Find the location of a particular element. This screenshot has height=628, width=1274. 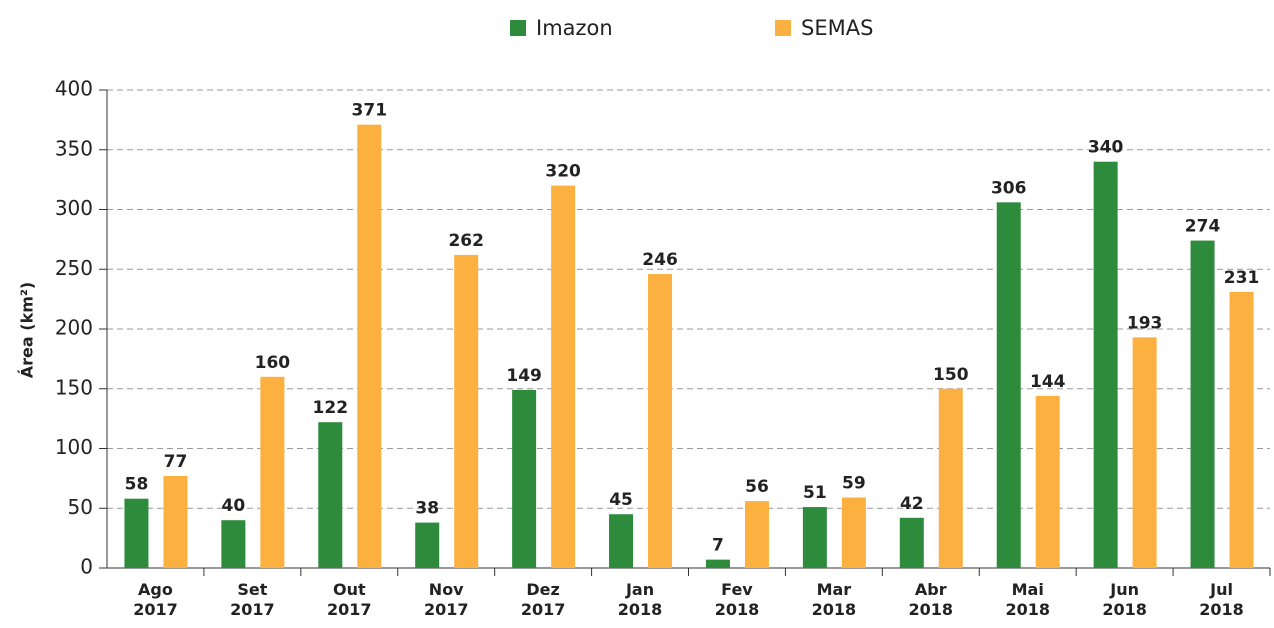

legend-label: Imazon is located at coordinates (574, 28).